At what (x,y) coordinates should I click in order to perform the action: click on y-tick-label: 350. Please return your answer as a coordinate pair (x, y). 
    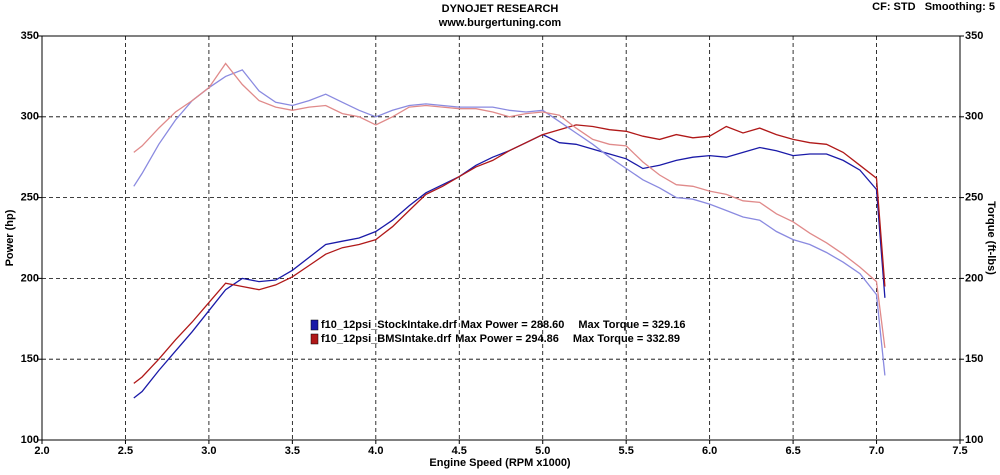
    Looking at the image, I should click on (30, 36).